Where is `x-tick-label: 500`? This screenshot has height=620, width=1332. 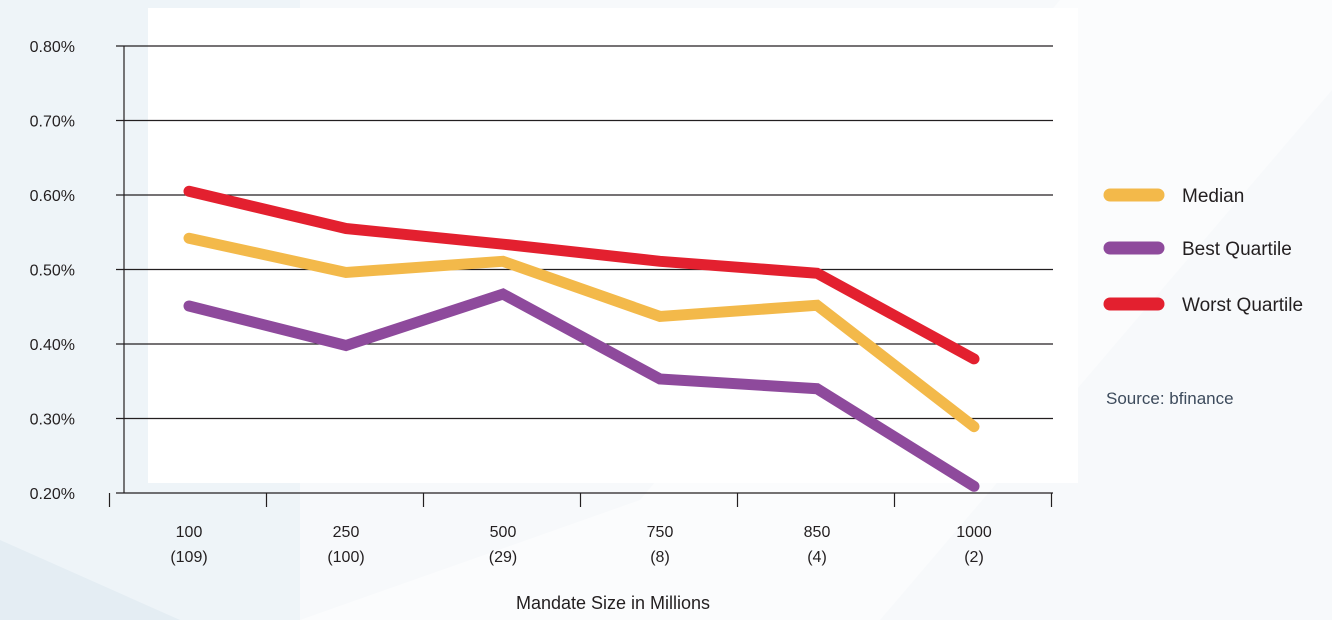
x-tick-label: 500 is located at coordinates (503, 532).